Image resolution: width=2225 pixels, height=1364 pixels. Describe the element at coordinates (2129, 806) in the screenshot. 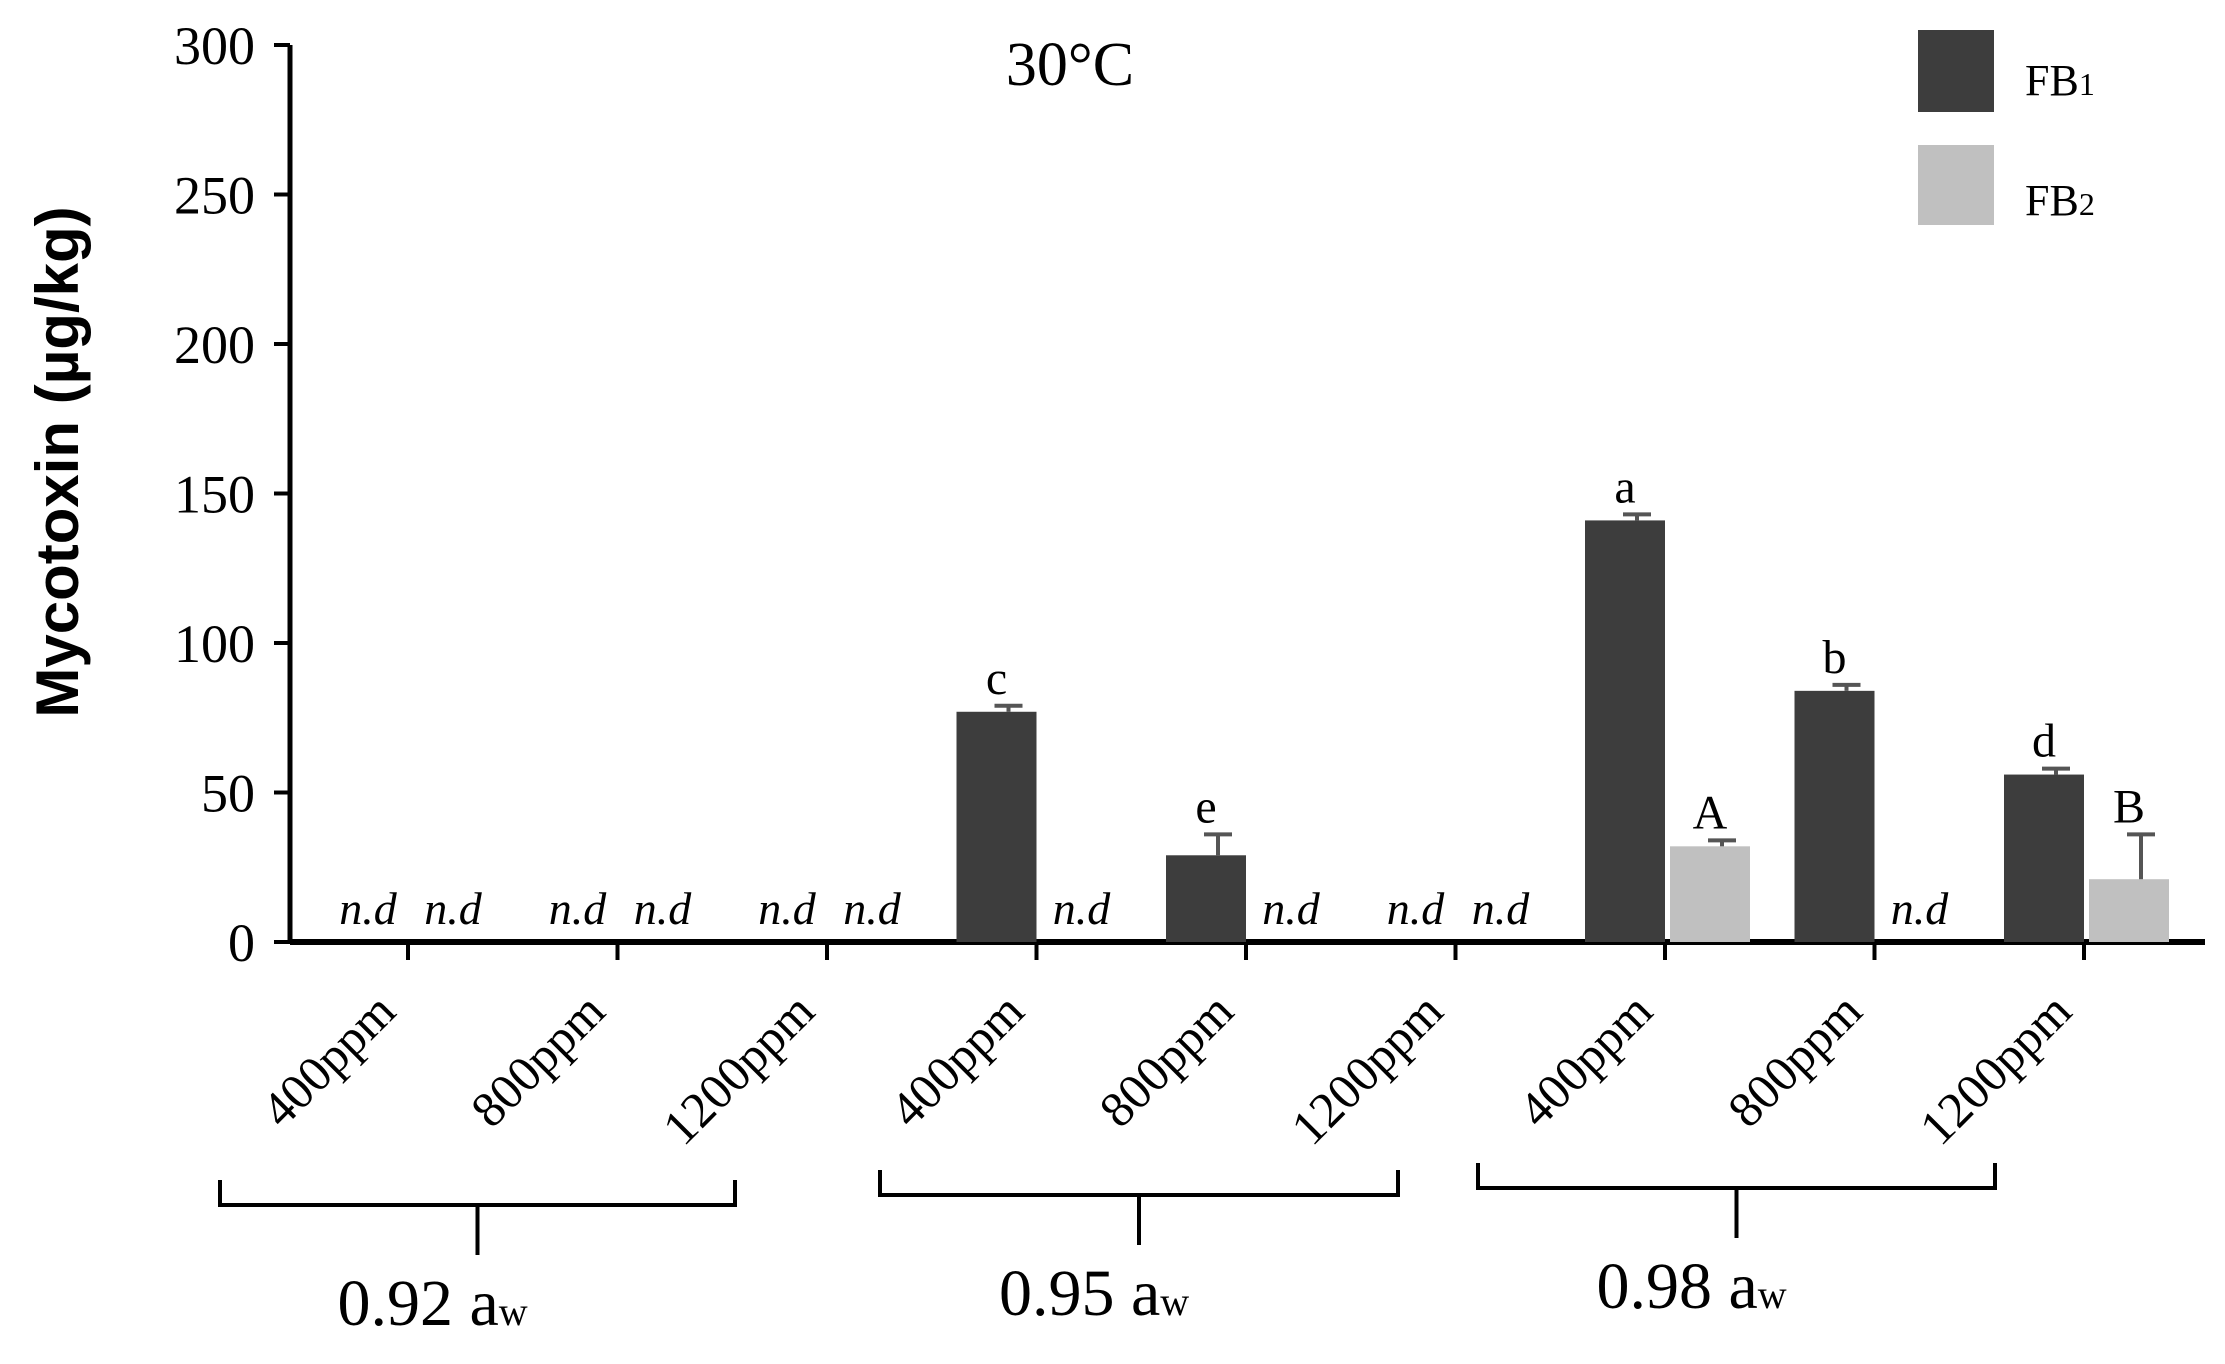

I see `significance-letter: B` at that location.